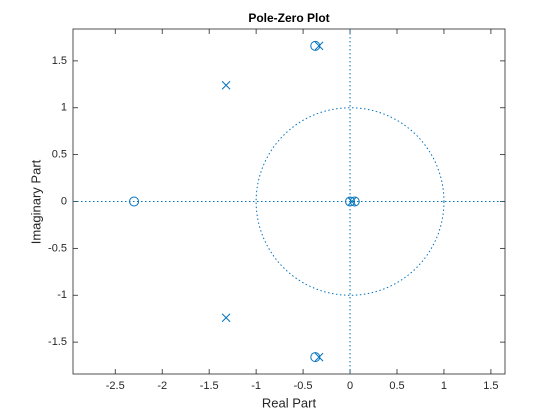  I want to click on x-tick-label: 0.5, so click(396, 386).